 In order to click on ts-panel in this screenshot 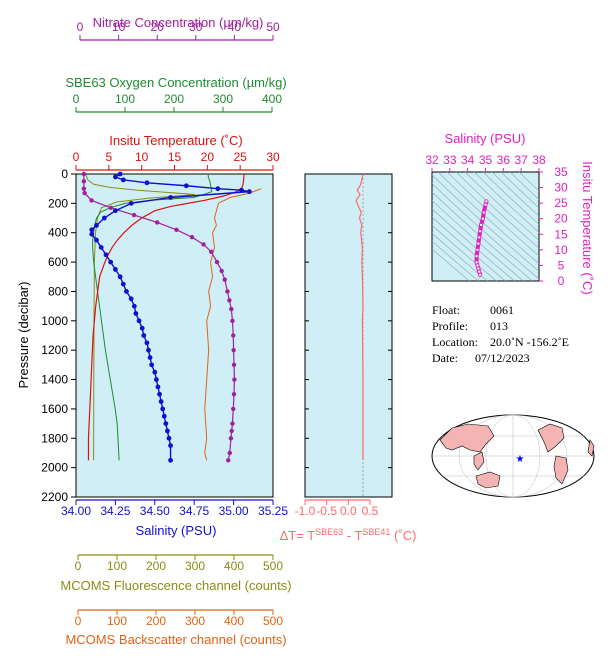, I will do `click(485, 226)`.